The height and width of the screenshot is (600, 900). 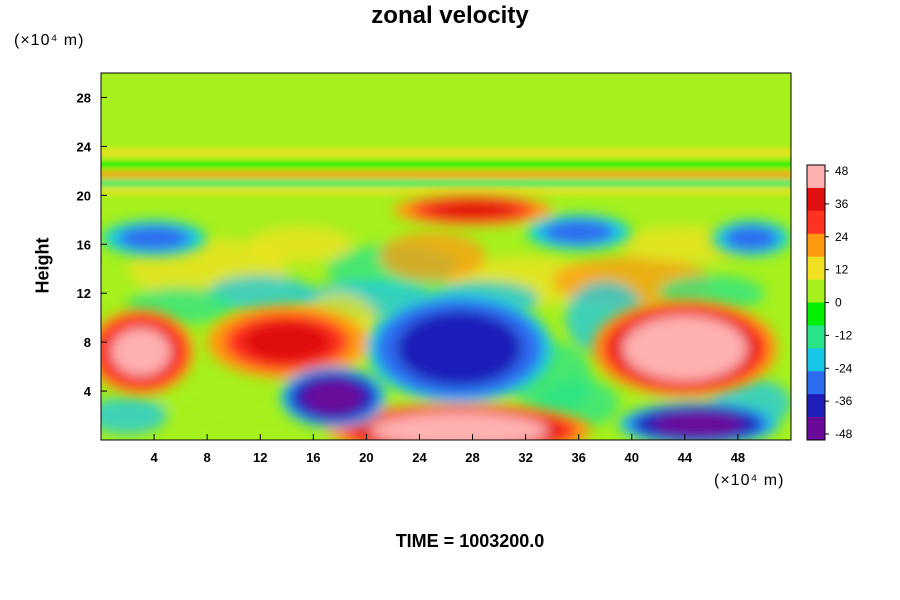 What do you see at coordinates (472, 457) in the screenshot?
I see `x-tick-label: 28` at bounding box center [472, 457].